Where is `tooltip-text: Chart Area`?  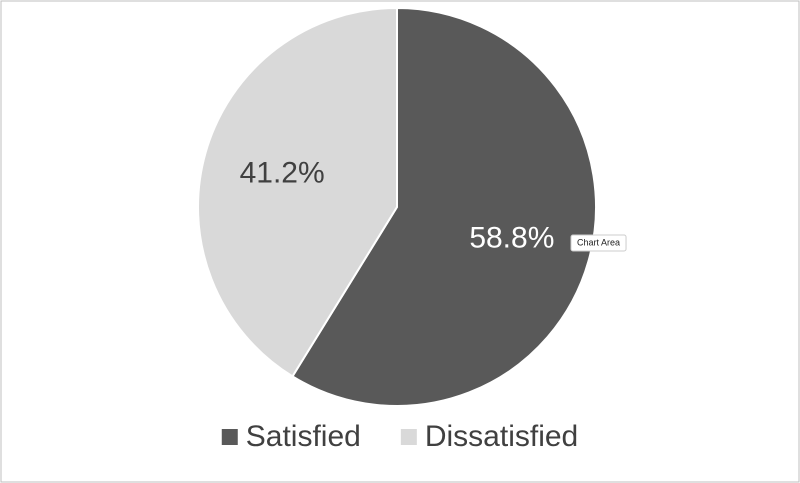
tooltip-text: Chart Area is located at coordinates (598, 242).